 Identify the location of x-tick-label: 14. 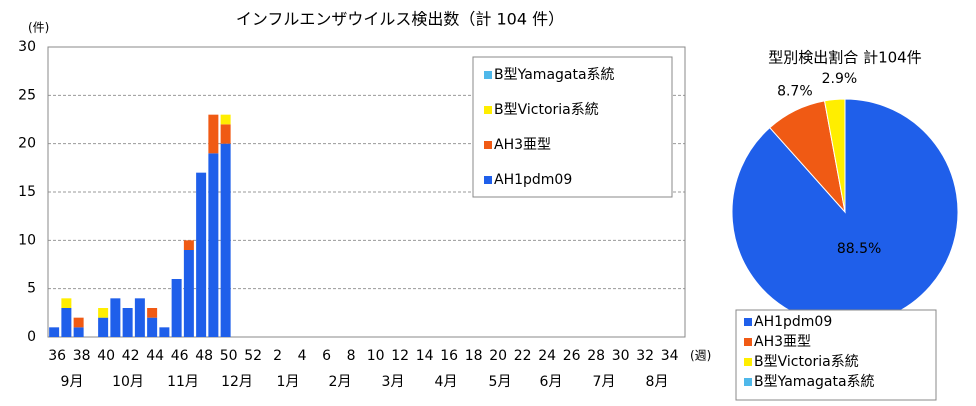
(425, 356).